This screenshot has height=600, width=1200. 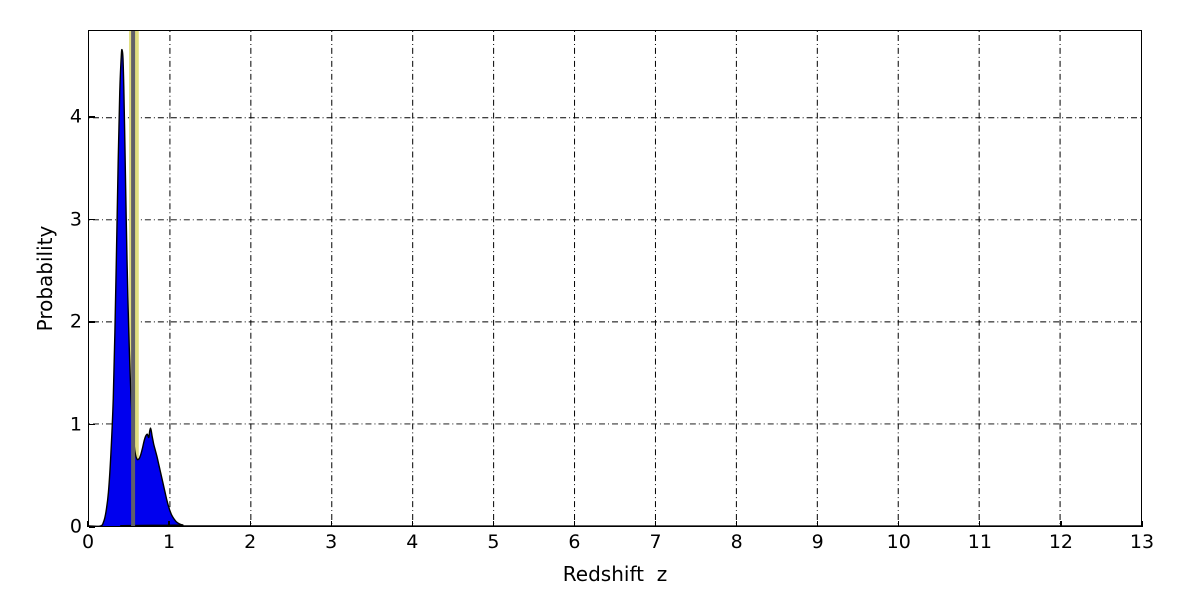 What do you see at coordinates (979, 542) in the screenshot?
I see `x-tick-label: 11` at bounding box center [979, 542].